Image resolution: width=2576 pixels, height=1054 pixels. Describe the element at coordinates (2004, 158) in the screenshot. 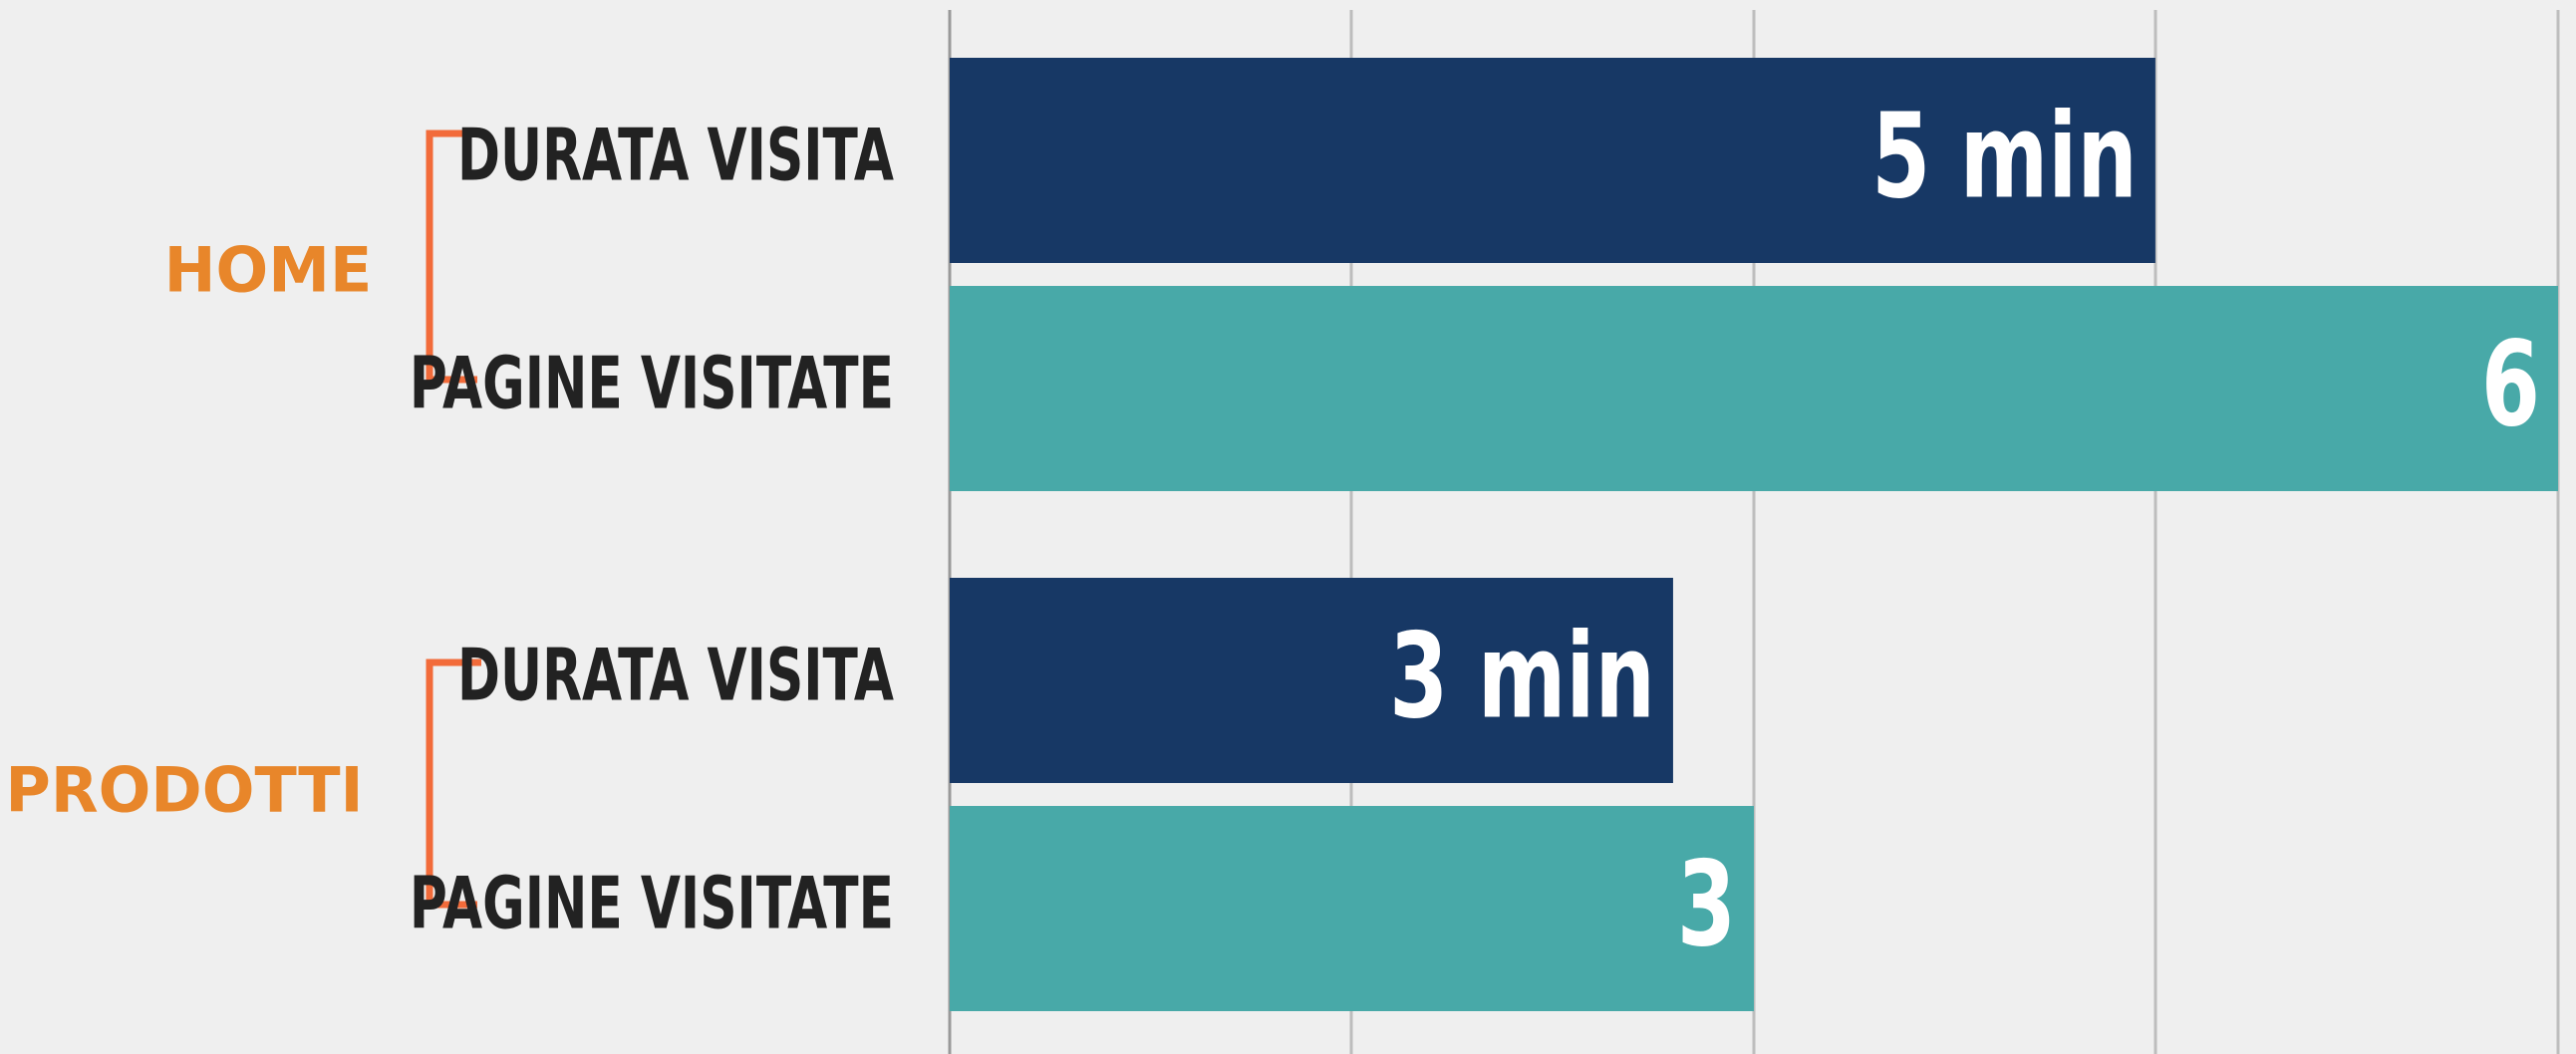

I see `value-label: 5 min` at that location.